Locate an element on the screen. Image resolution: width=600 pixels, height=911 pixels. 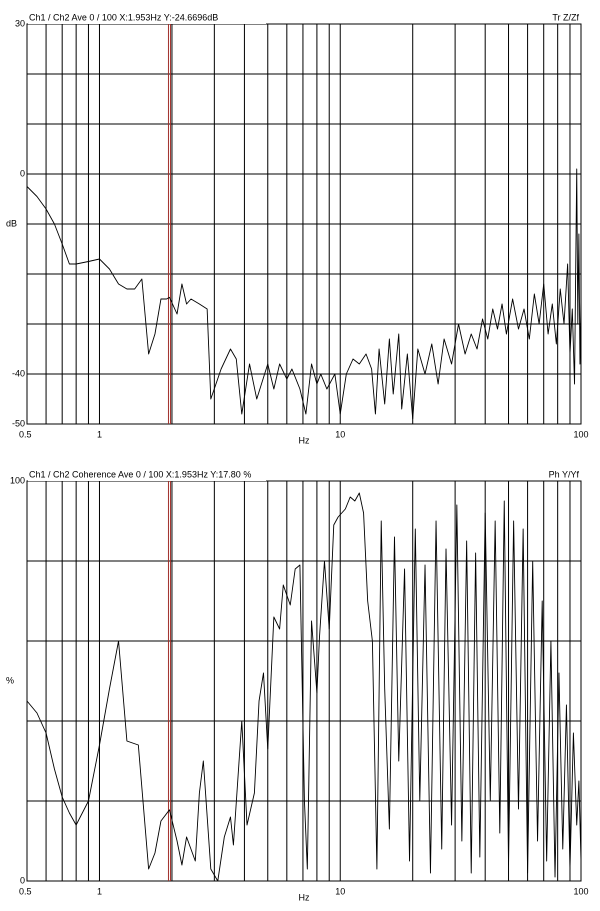
corner-label: Ph Y/Yf is located at coordinates (564, 474).